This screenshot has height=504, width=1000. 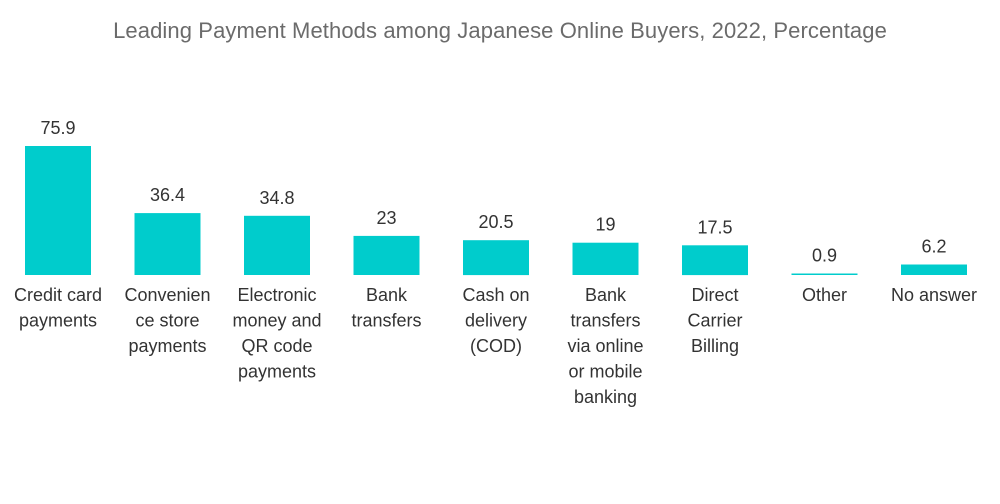 What do you see at coordinates (57, 128) in the screenshot?
I see `value-label-0: 75.9` at bounding box center [57, 128].